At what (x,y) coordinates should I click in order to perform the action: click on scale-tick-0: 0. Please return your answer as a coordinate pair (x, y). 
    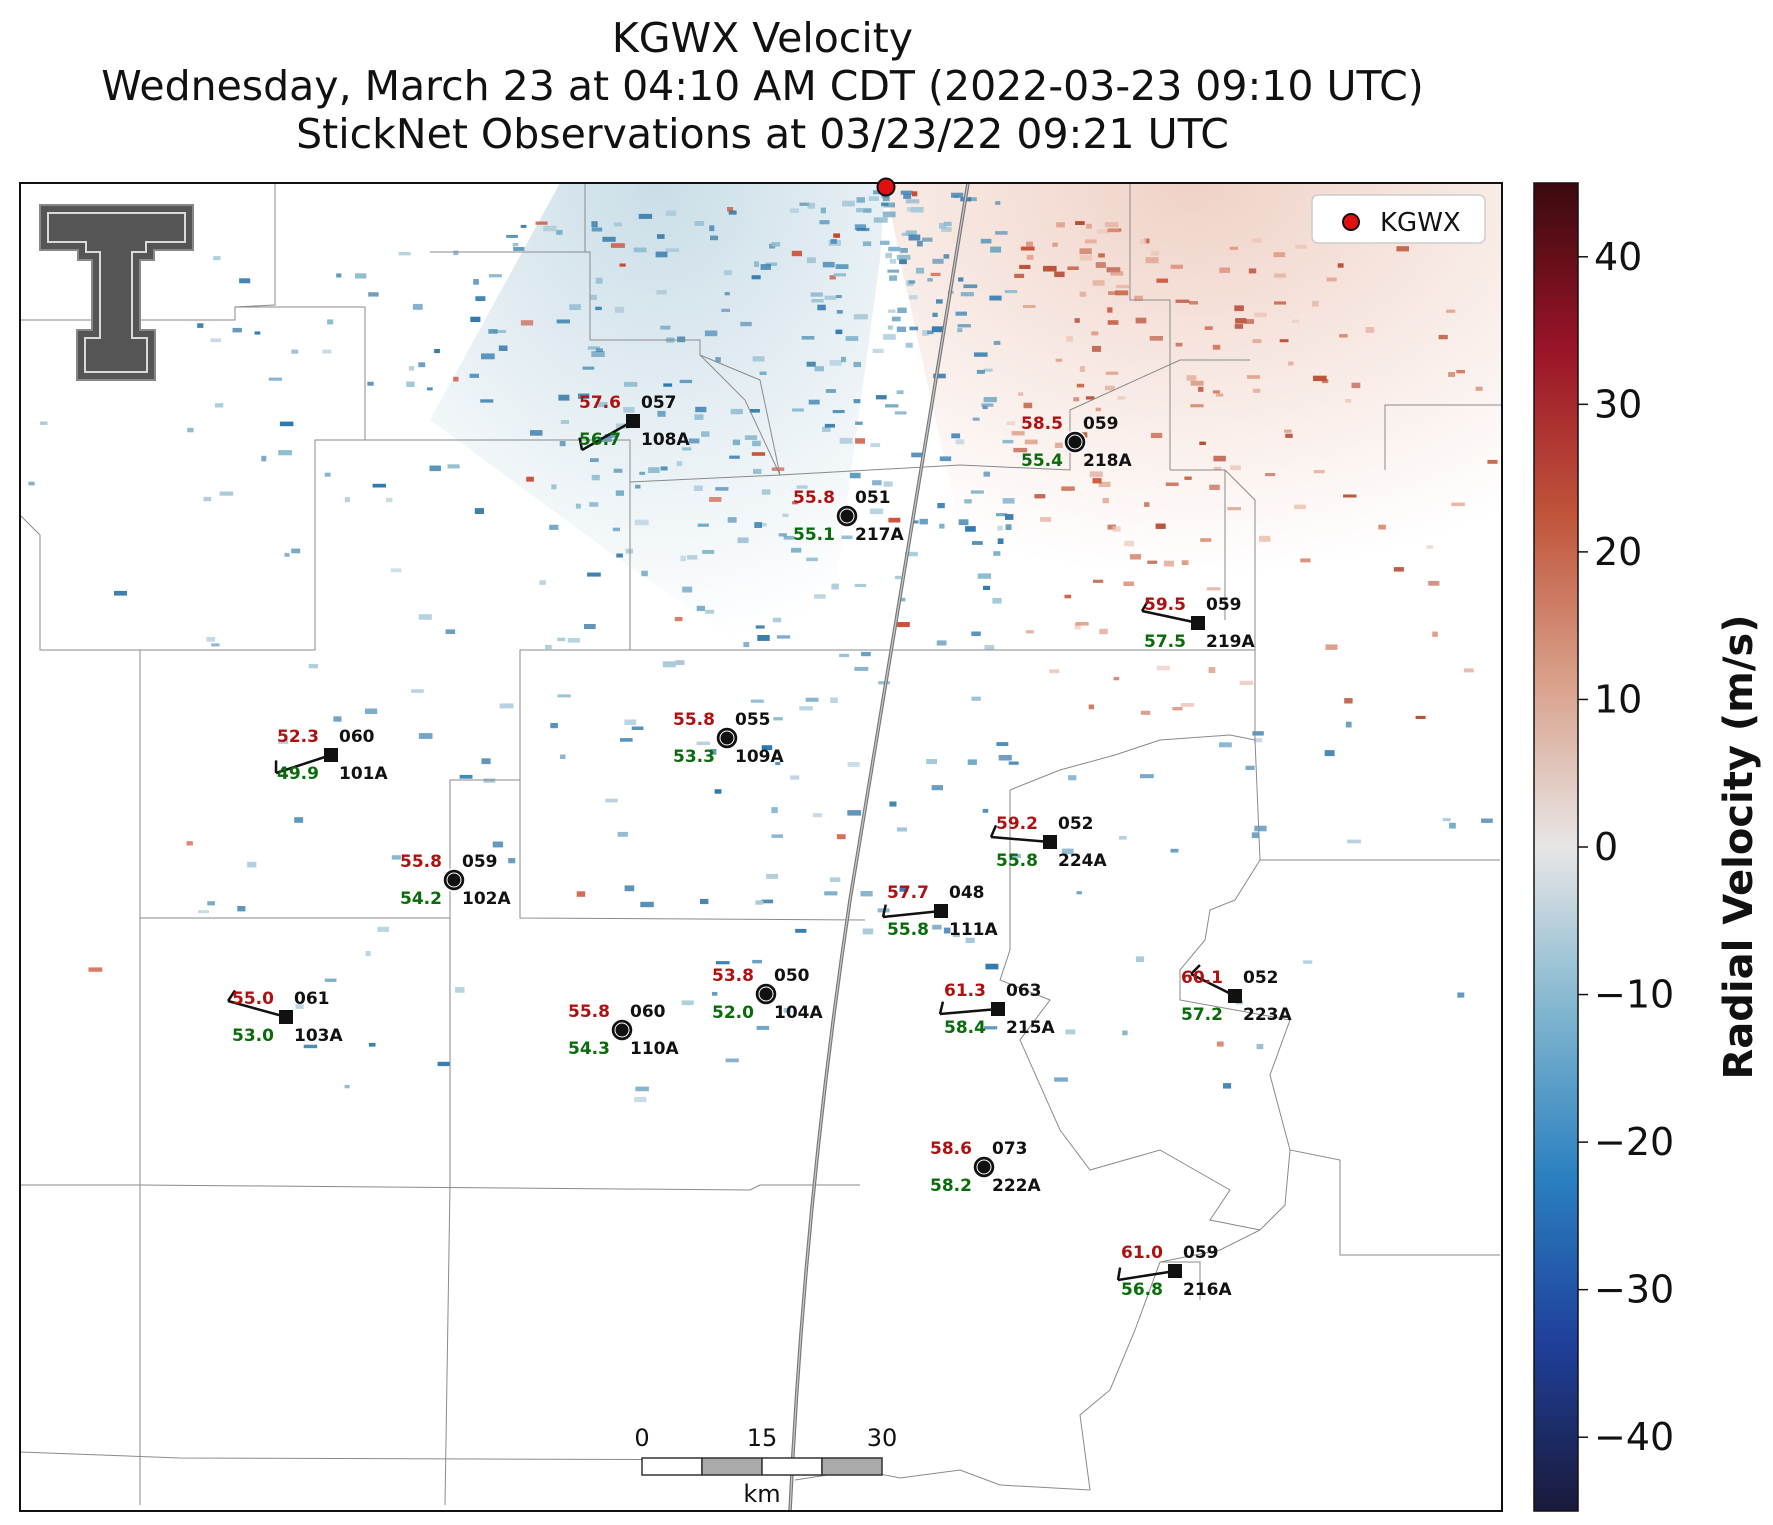
    Looking at the image, I should click on (641, 1438).